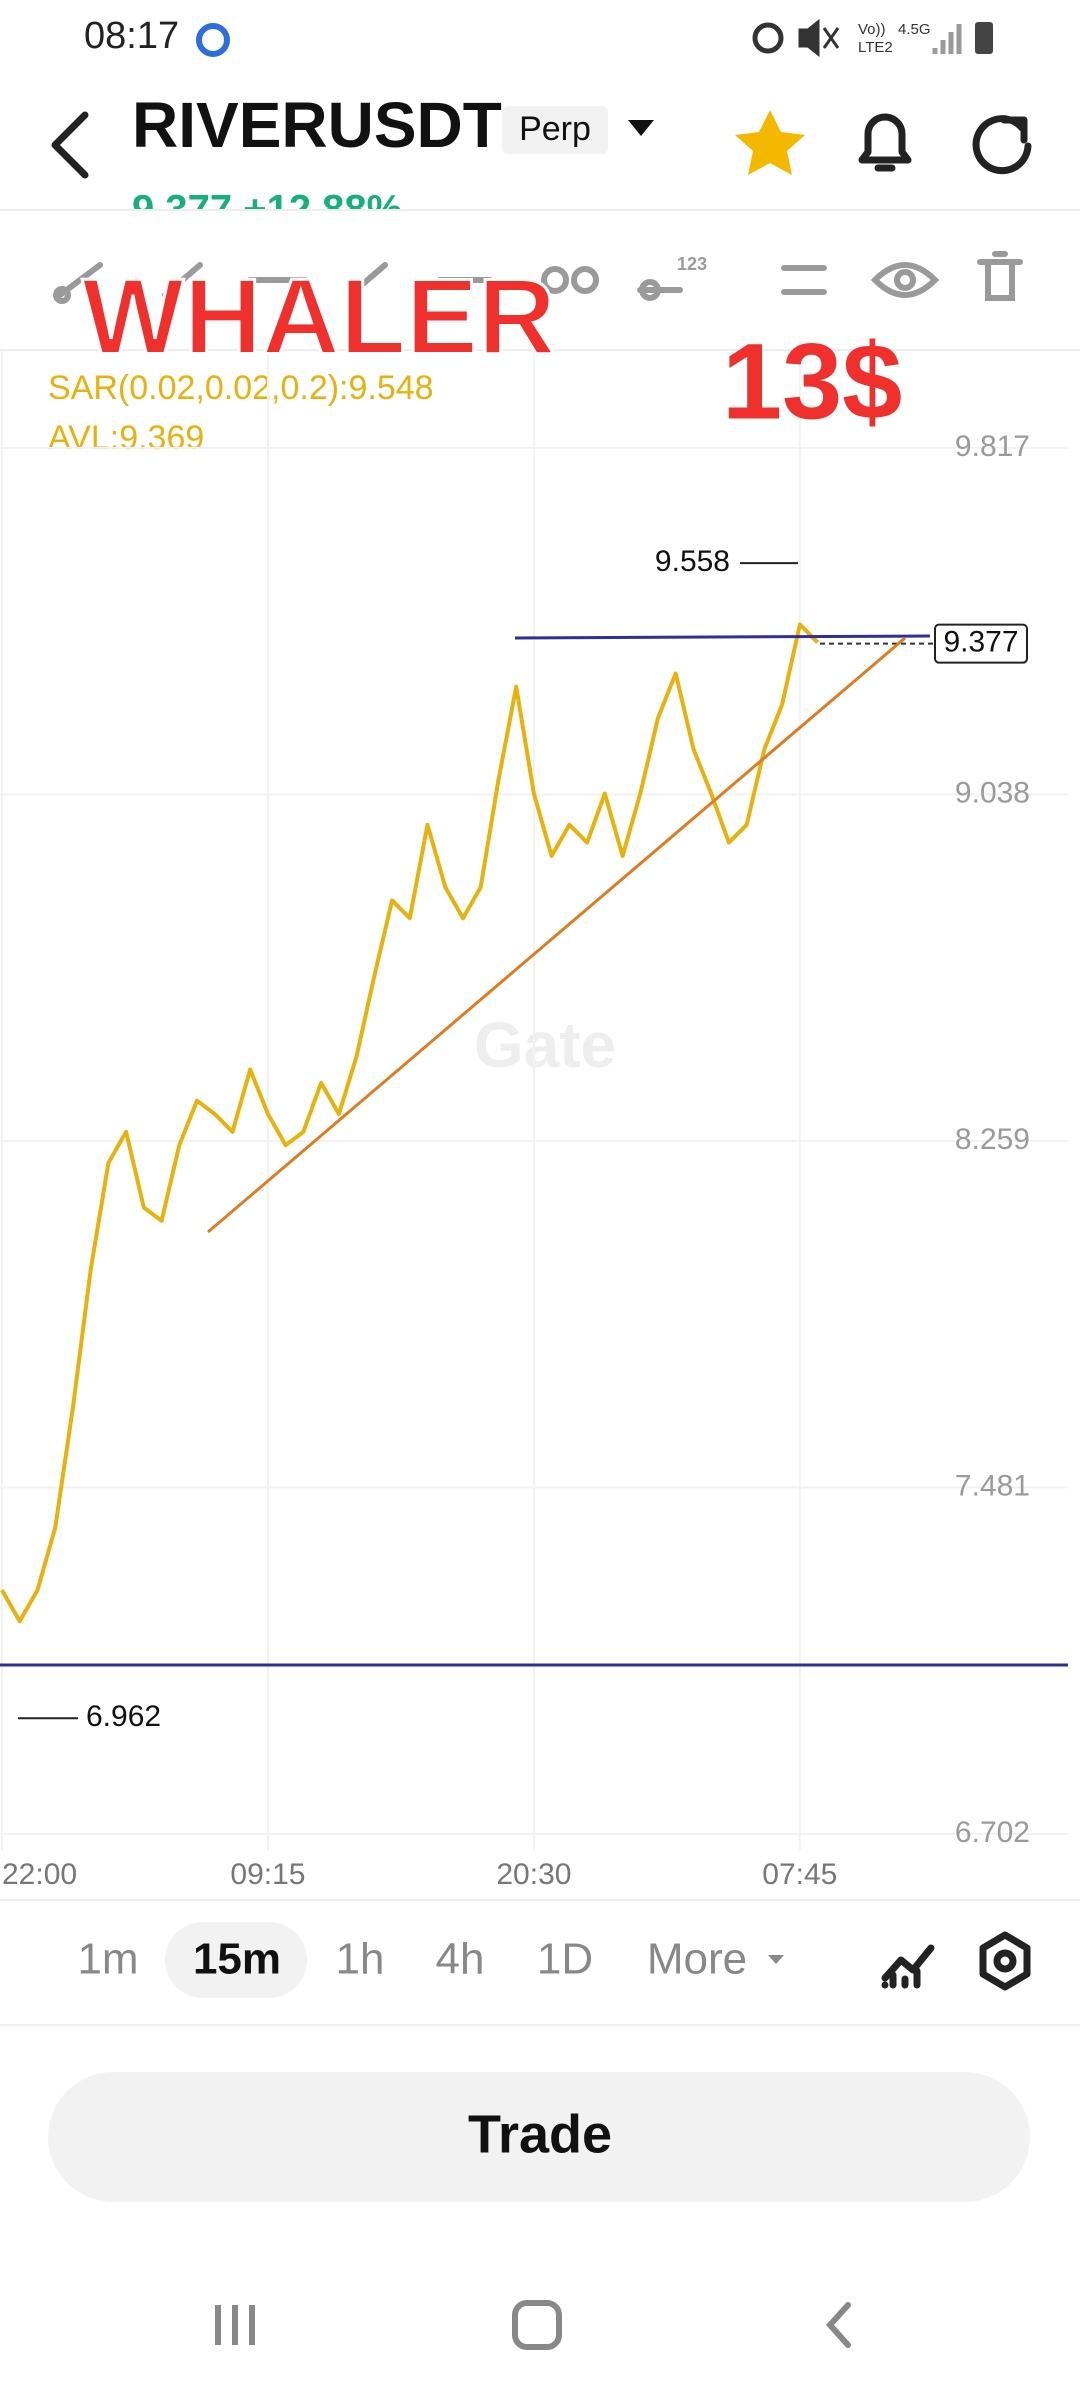  I want to click on nav-back, so click(838, 2325).